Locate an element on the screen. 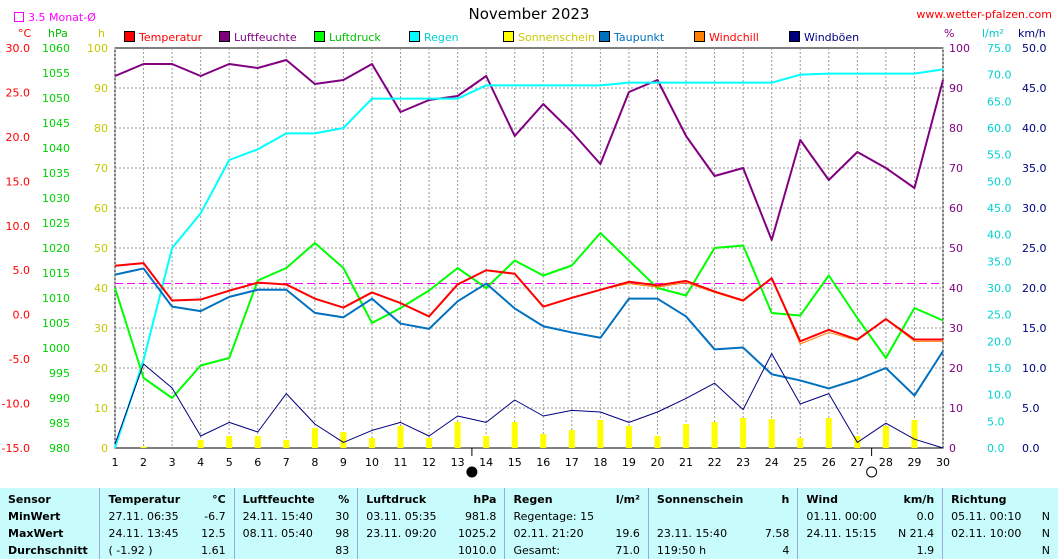 The height and width of the screenshot is (559, 1058). stats-cell: 7.58 is located at coordinates (777, 533).